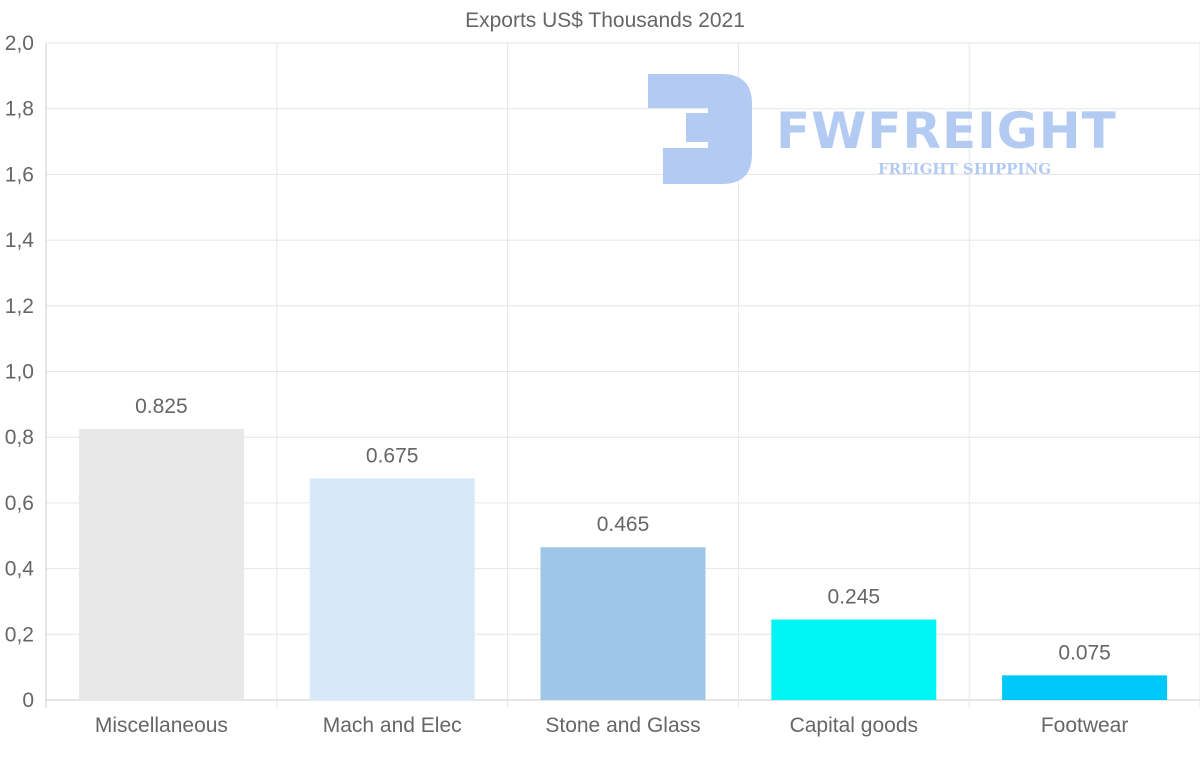 This screenshot has height=763, width=1200. Describe the element at coordinates (161, 725) in the screenshot. I see `x-tick-label: Miscellaneous` at that location.